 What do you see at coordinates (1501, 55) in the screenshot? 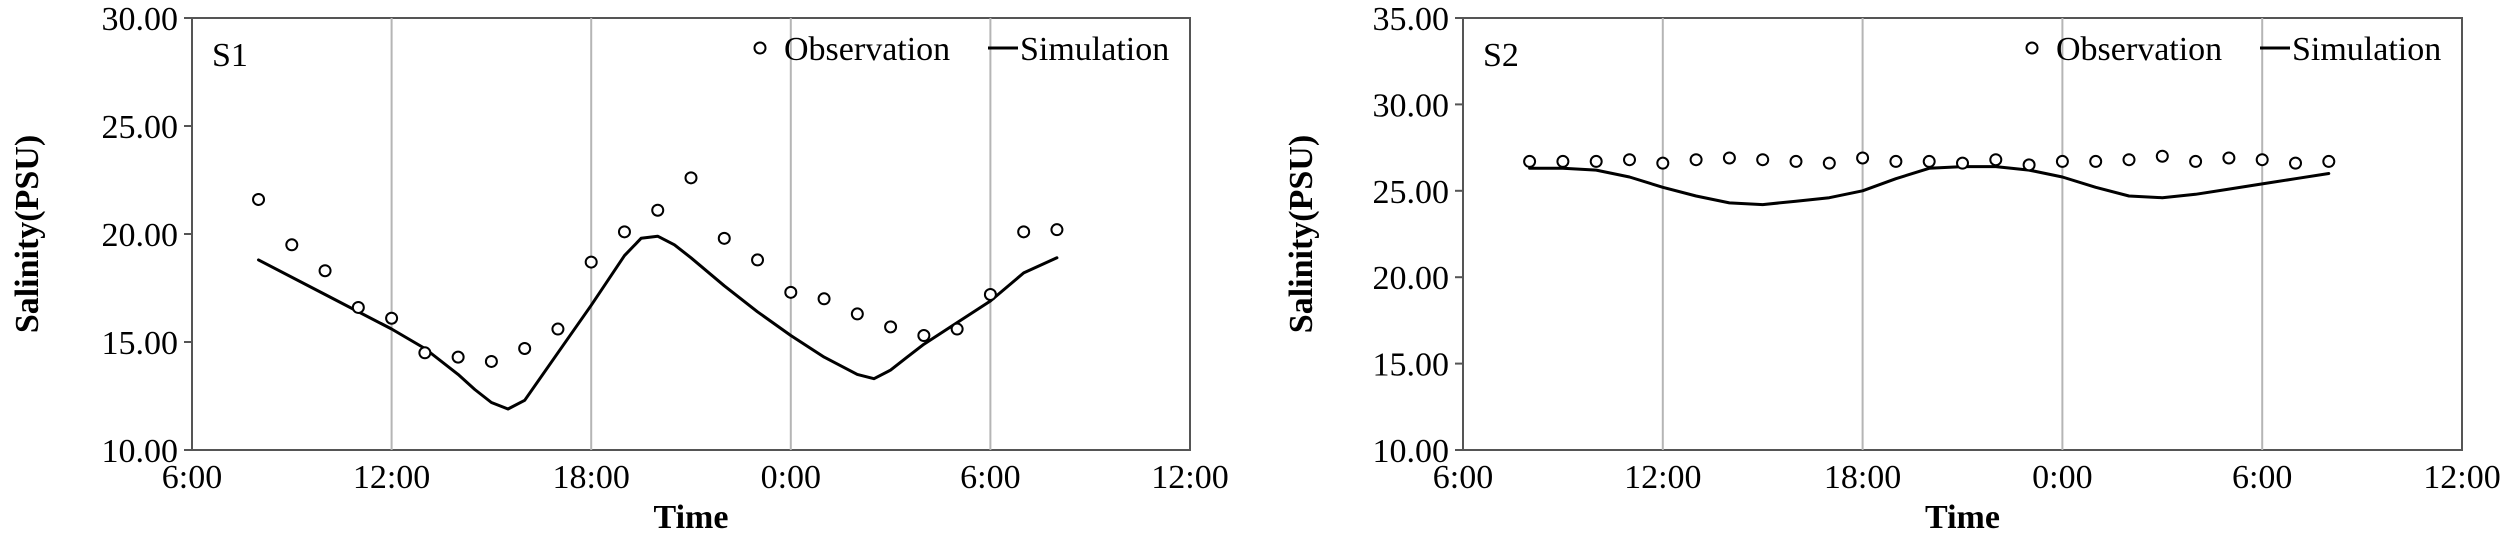
I see `station-label: S2` at bounding box center [1501, 55].